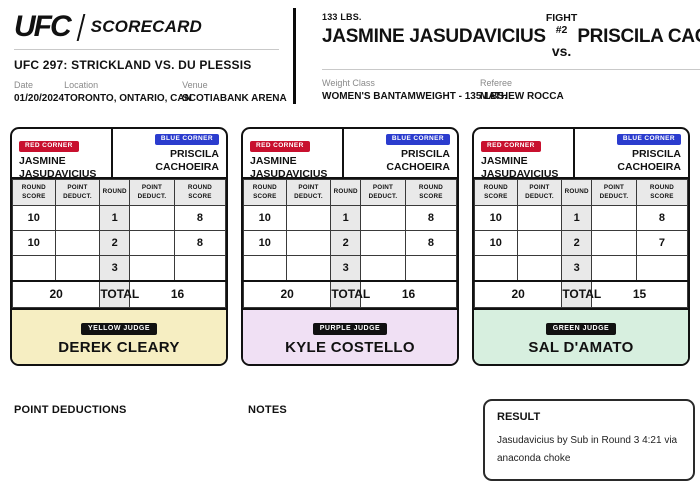 Image resolution: width=700 pixels, height=486 pixels. I want to click on point-deductions-heading: POINT DEDUCTIONS, so click(70, 410).